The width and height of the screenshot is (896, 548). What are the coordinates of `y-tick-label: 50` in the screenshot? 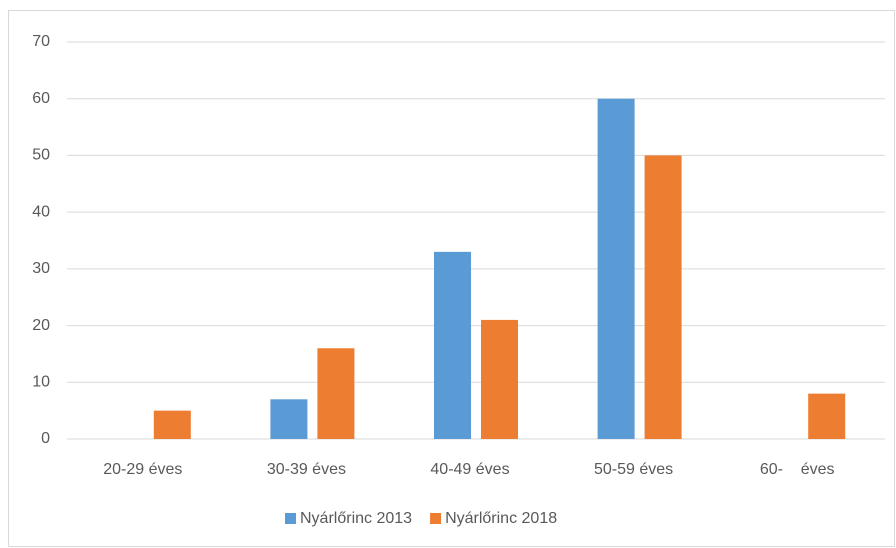 It's located at (41, 155).